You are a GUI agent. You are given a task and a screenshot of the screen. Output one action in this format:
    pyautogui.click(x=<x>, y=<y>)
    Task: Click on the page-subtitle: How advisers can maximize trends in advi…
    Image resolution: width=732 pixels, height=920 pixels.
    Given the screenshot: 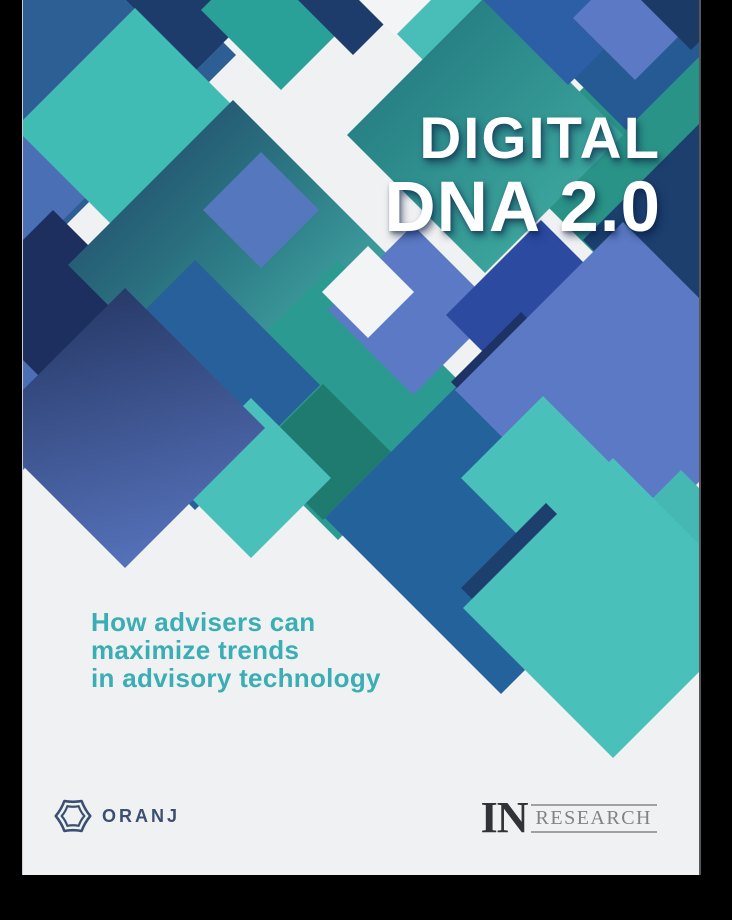 What is the action you would take?
    pyautogui.click(x=236, y=650)
    